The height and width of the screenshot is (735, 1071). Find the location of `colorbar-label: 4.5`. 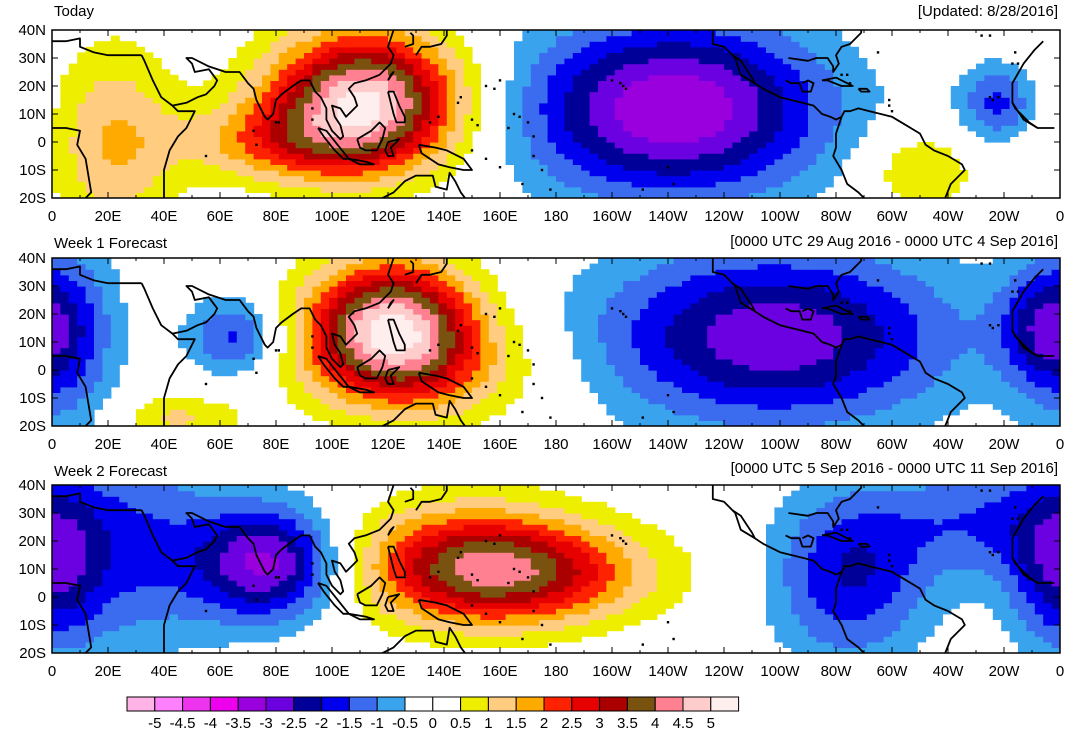

colorbar-label: 4.5 is located at coordinates (683, 723).